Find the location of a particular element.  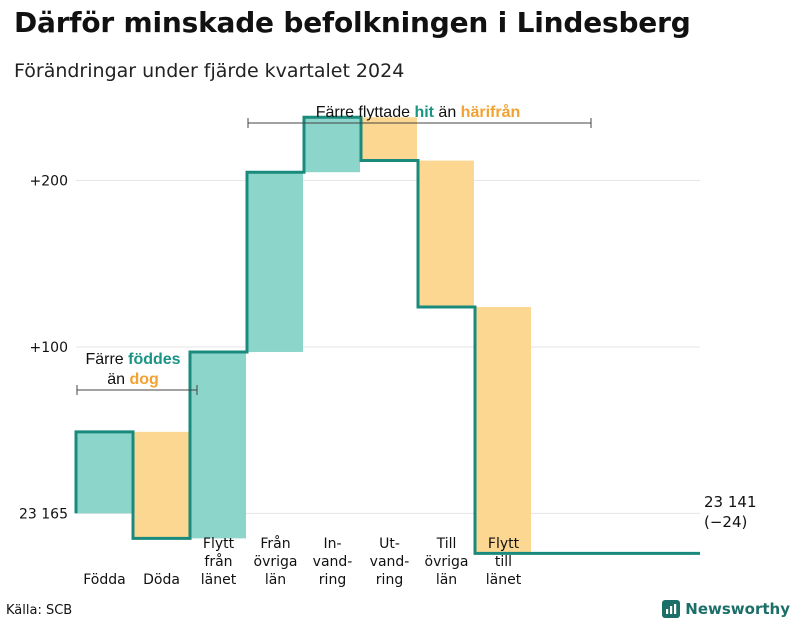

category-label: Döda is located at coordinates (161, 580).